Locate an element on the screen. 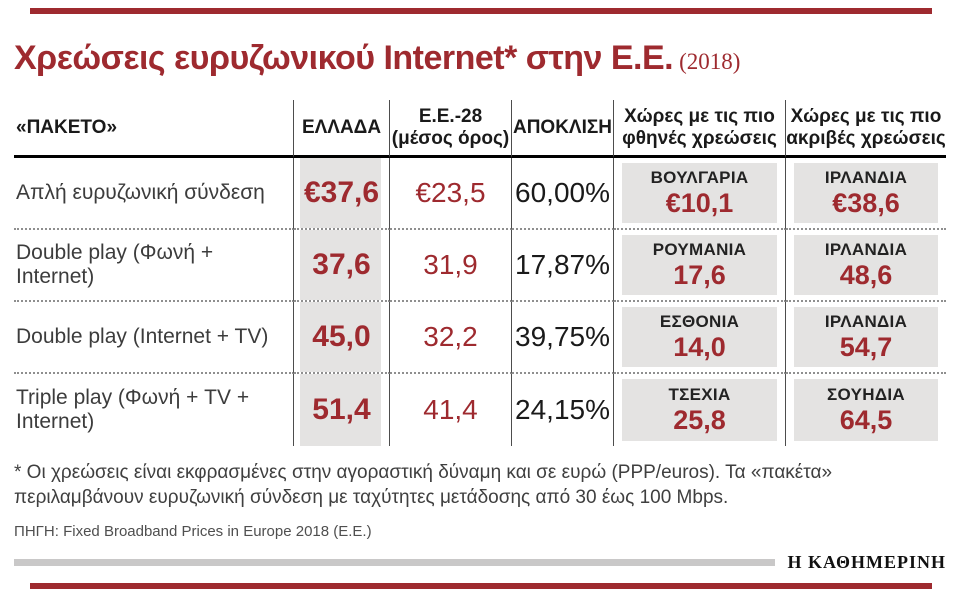  deviation-value: 24,15% is located at coordinates (562, 409).